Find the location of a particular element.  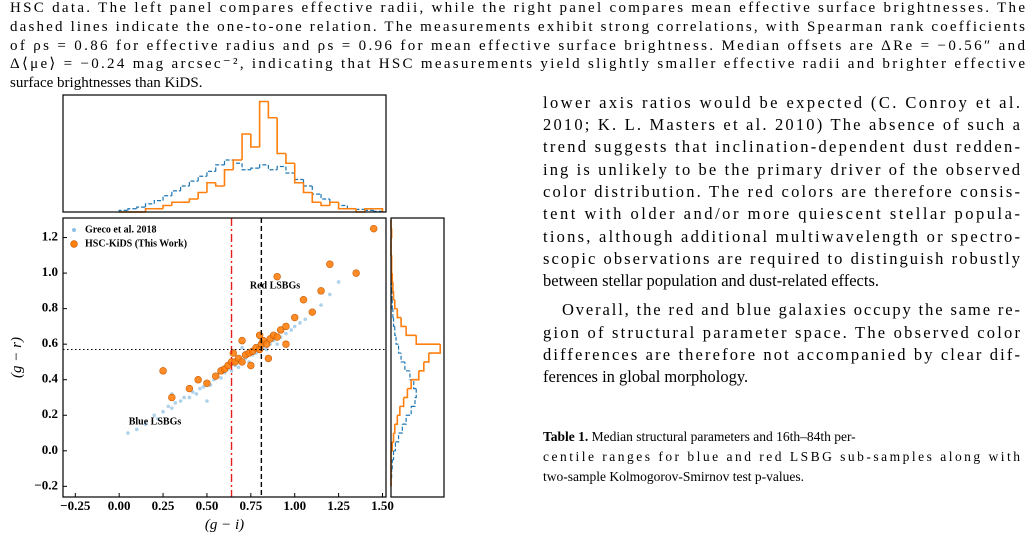

y-tick-label: 0.2 is located at coordinates (50, 413).